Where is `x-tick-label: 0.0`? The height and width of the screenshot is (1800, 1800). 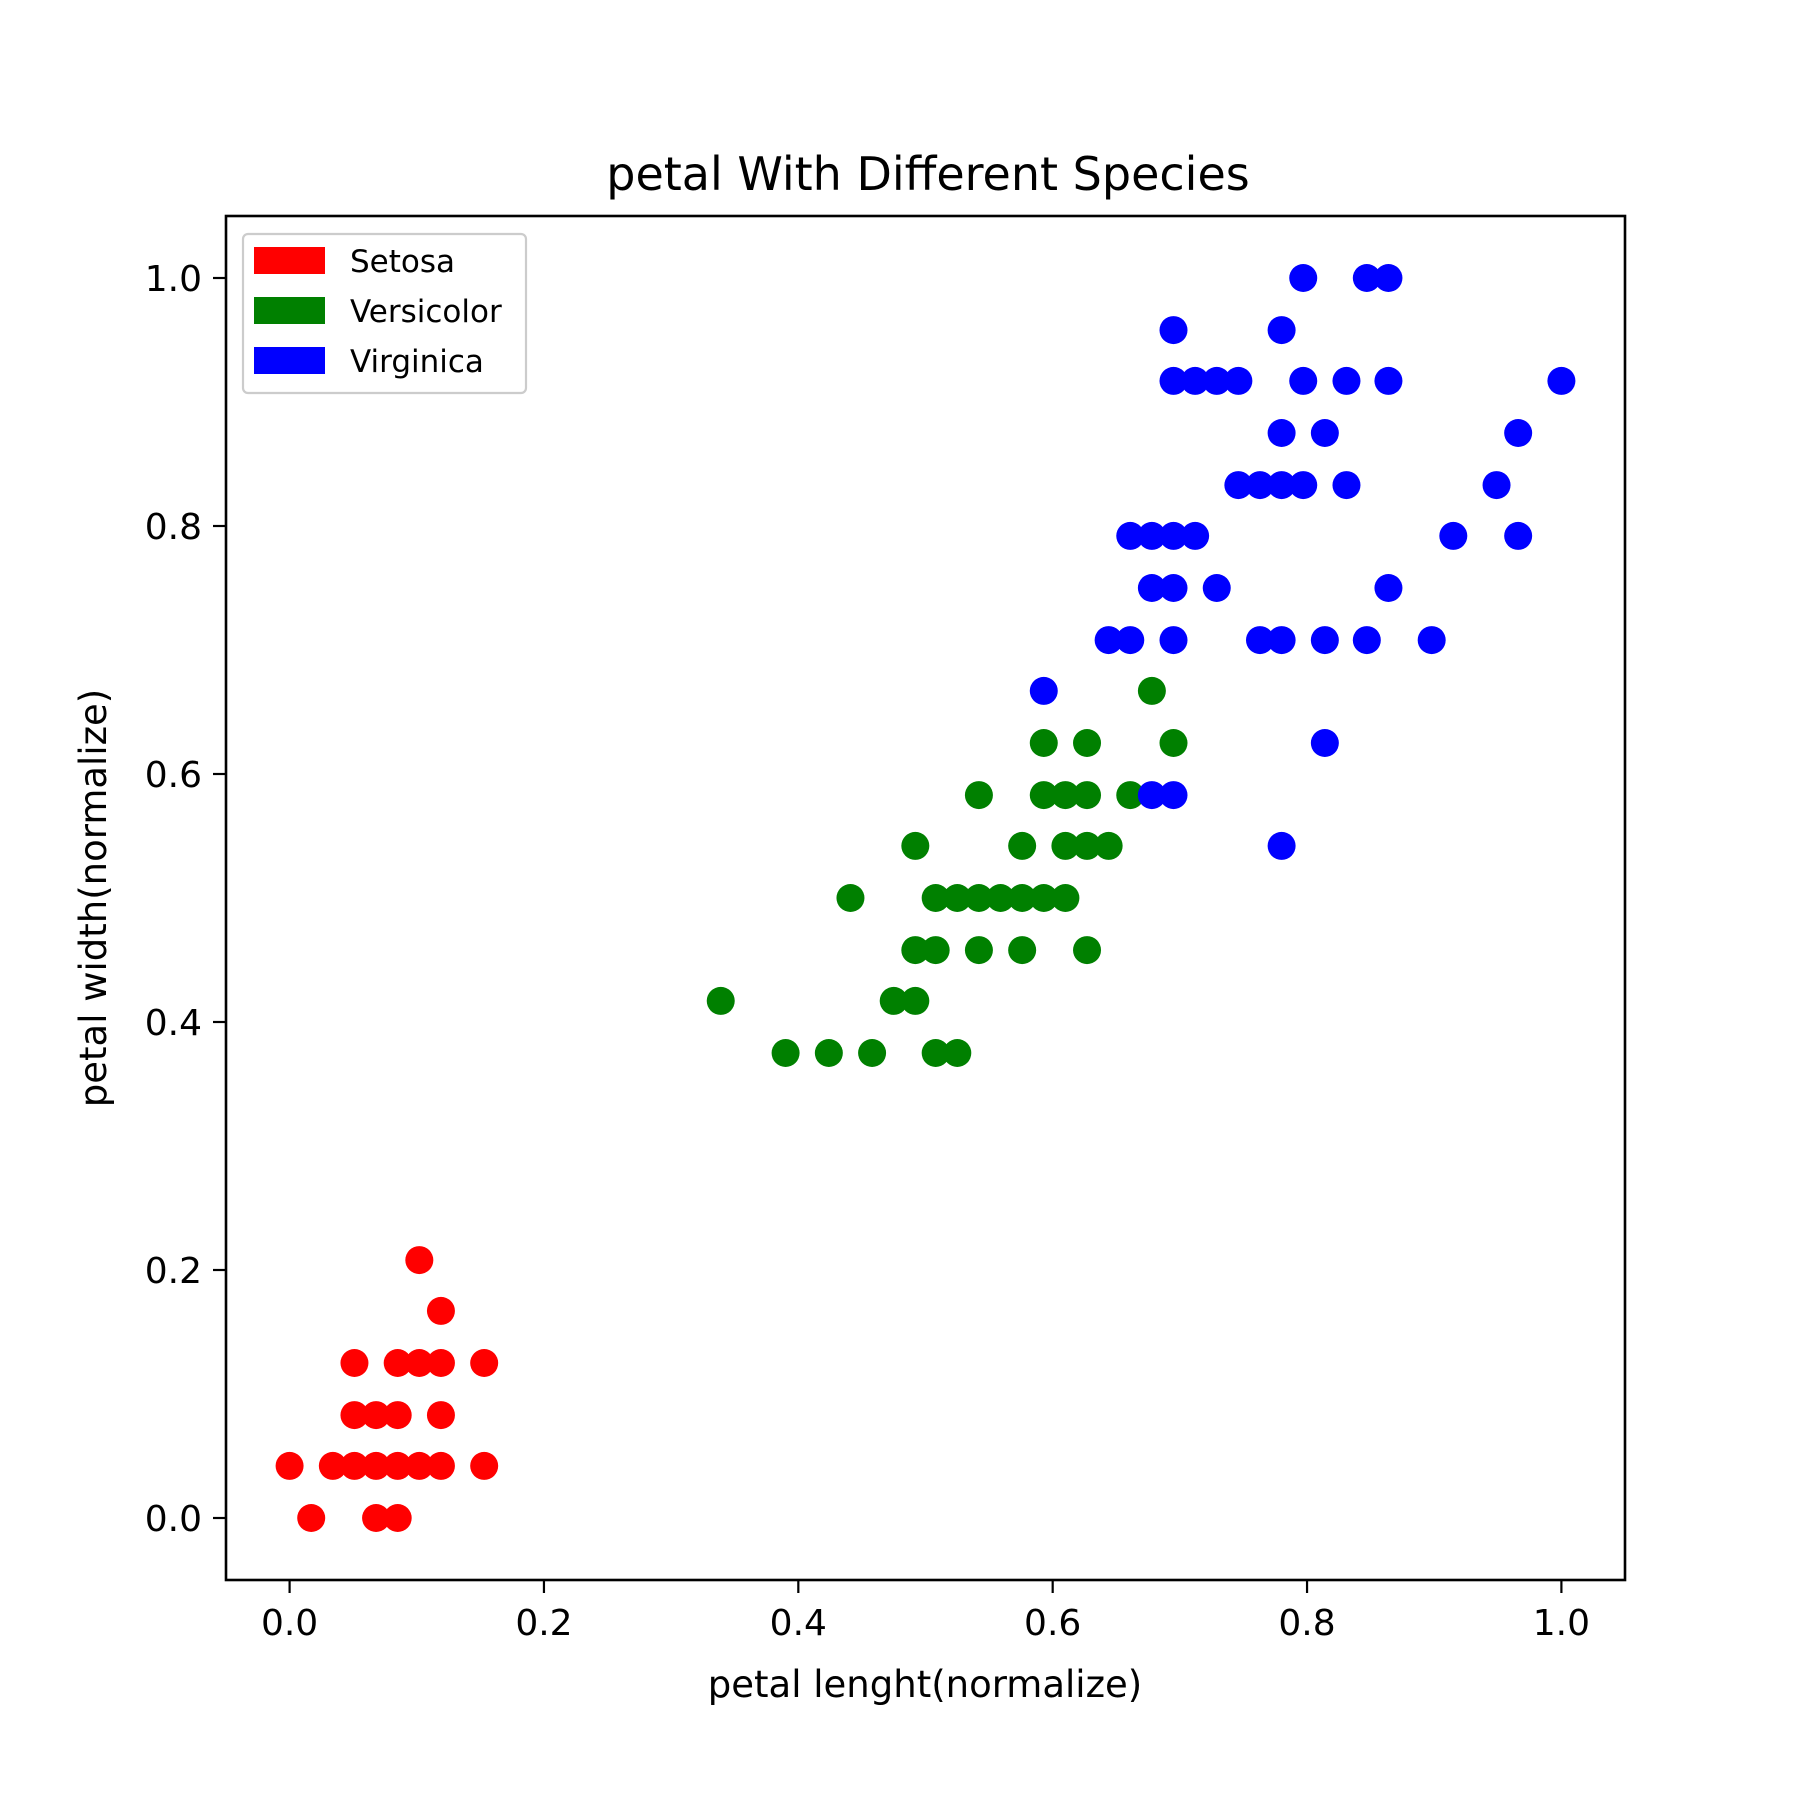 x-tick-label: 0.0 is located at coordinates (289, 1623).